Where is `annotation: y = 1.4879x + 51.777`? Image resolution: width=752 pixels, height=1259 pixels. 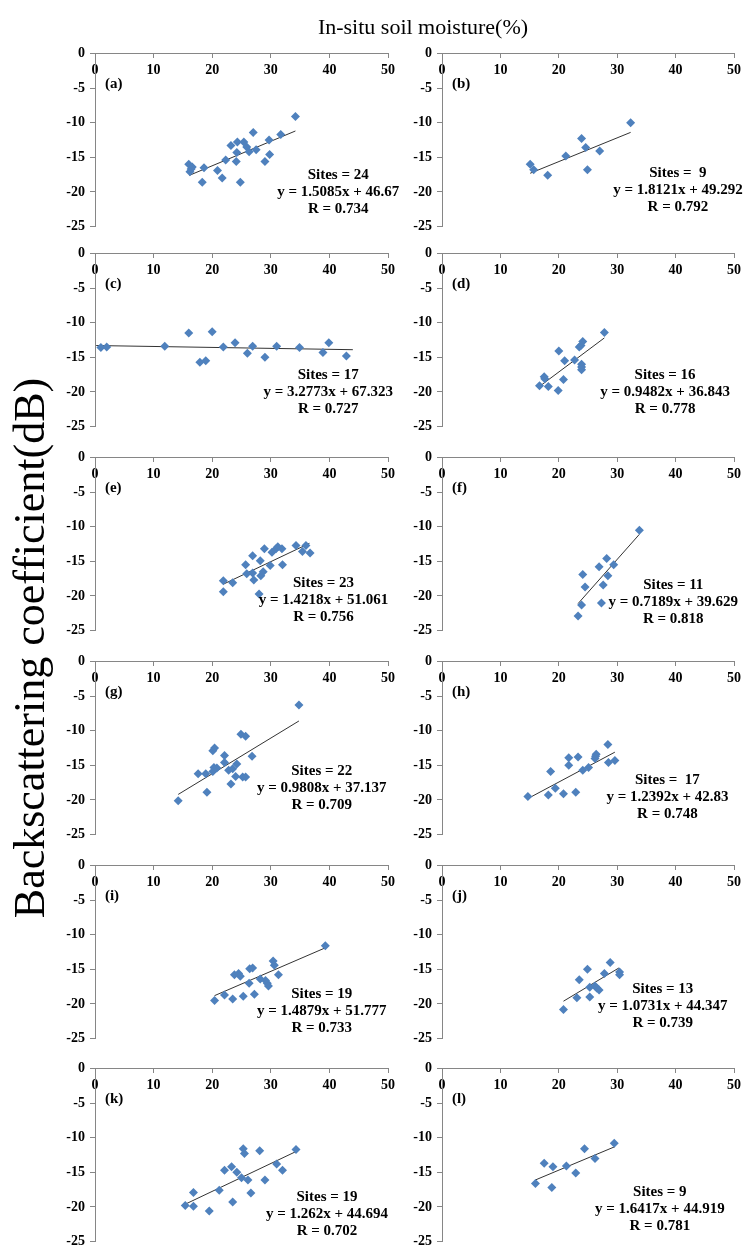
annotation: y = 1.4879x + 51.777 is located at coordinates (322, 1010).